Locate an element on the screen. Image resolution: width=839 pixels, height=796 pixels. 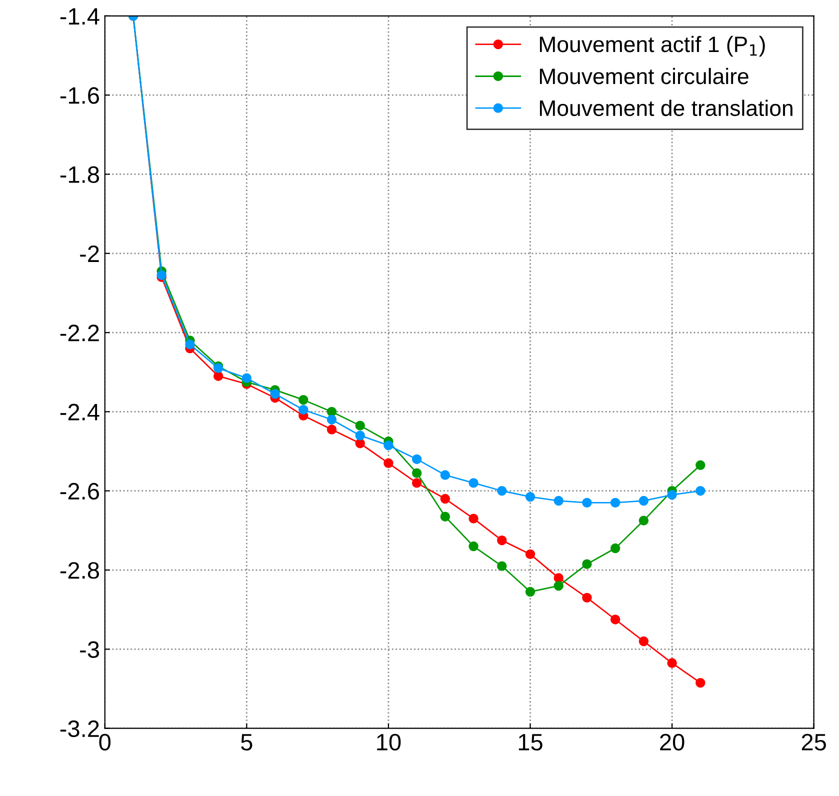
x-tick-label: 25 is located at coordinates (814, 742).